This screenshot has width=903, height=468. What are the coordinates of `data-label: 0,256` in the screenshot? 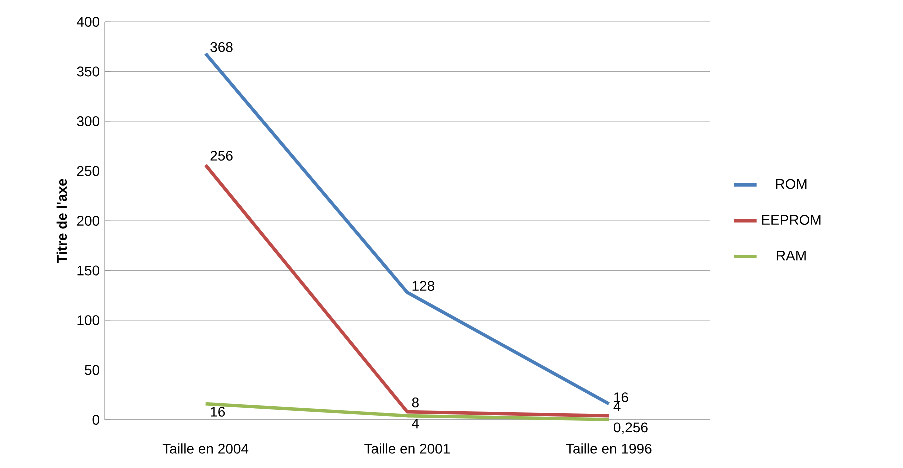 It's located at (631, 428).